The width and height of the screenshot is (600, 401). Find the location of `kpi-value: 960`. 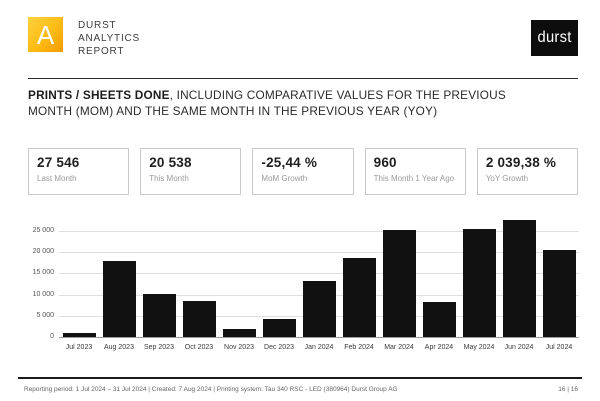

kpi-value: 960 is located at coordinates (385, 162).